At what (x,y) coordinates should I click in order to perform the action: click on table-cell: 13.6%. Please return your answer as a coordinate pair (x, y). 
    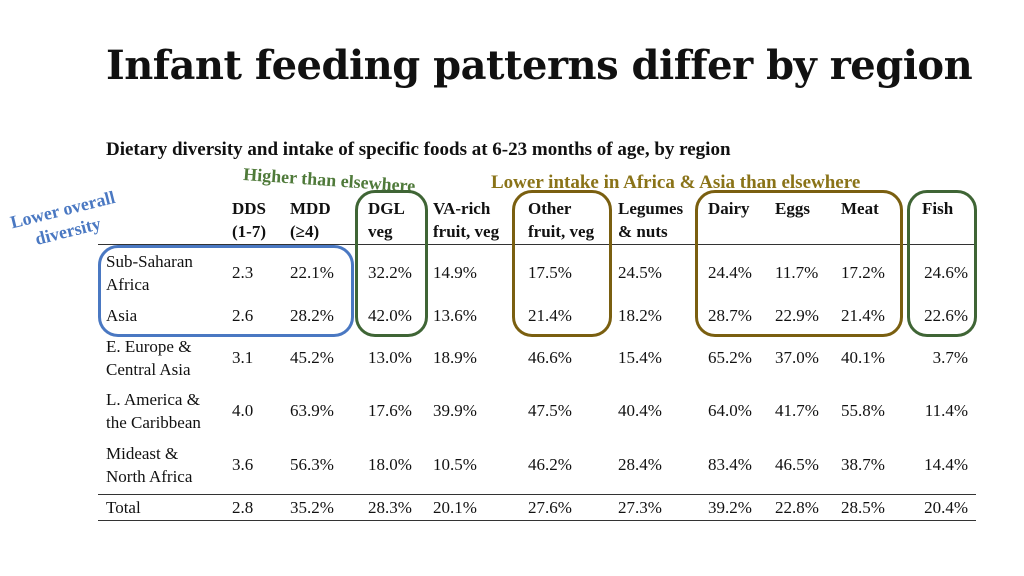
    Looking at the image, I should click on (455, 315).